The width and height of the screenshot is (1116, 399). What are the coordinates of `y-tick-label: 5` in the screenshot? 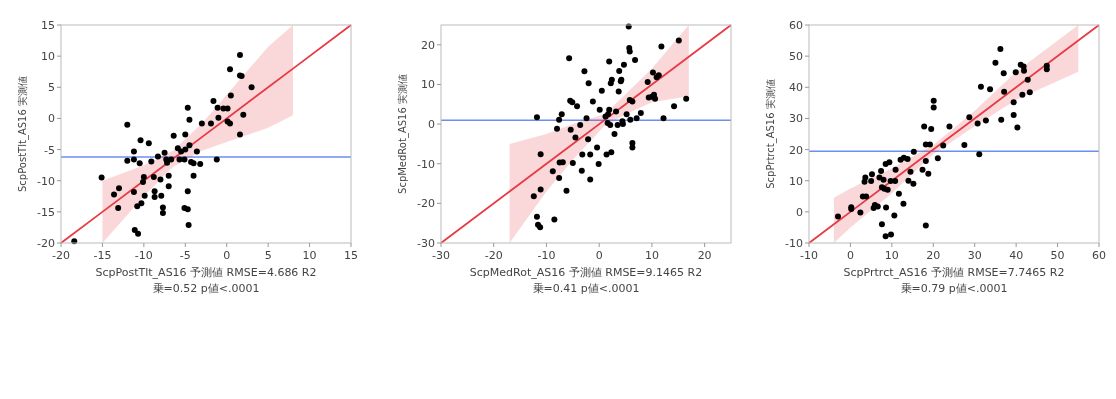 It's located at (51, 88).